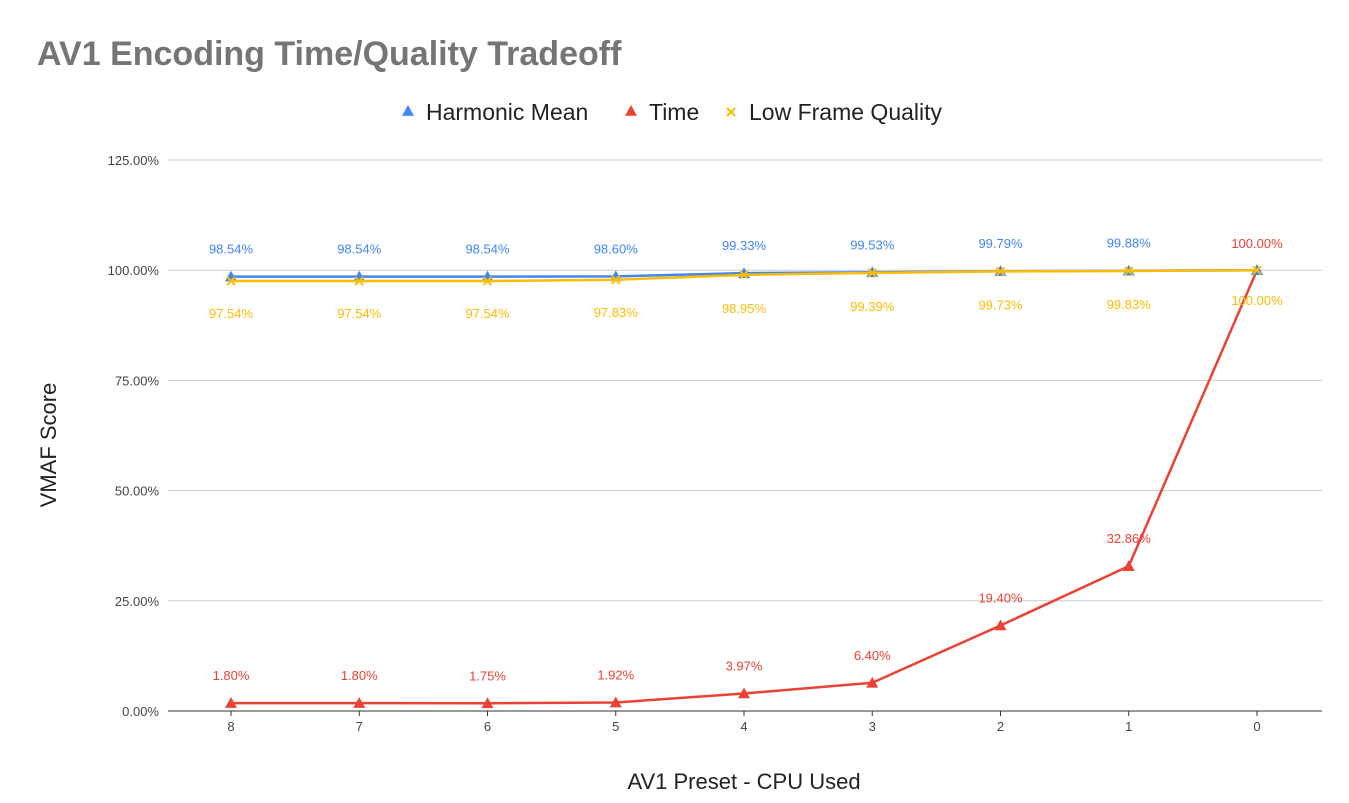 The image size is (1349, 803). I want to click on legend-label: Time, so click(674, 112).